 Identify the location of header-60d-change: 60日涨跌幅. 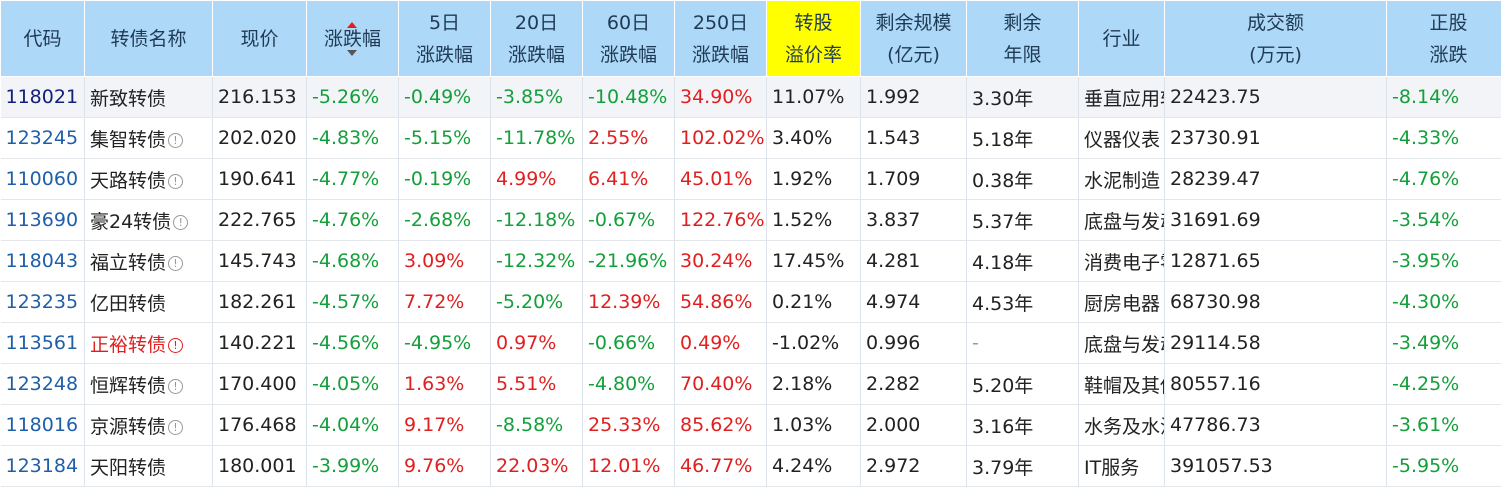
(629, 39).